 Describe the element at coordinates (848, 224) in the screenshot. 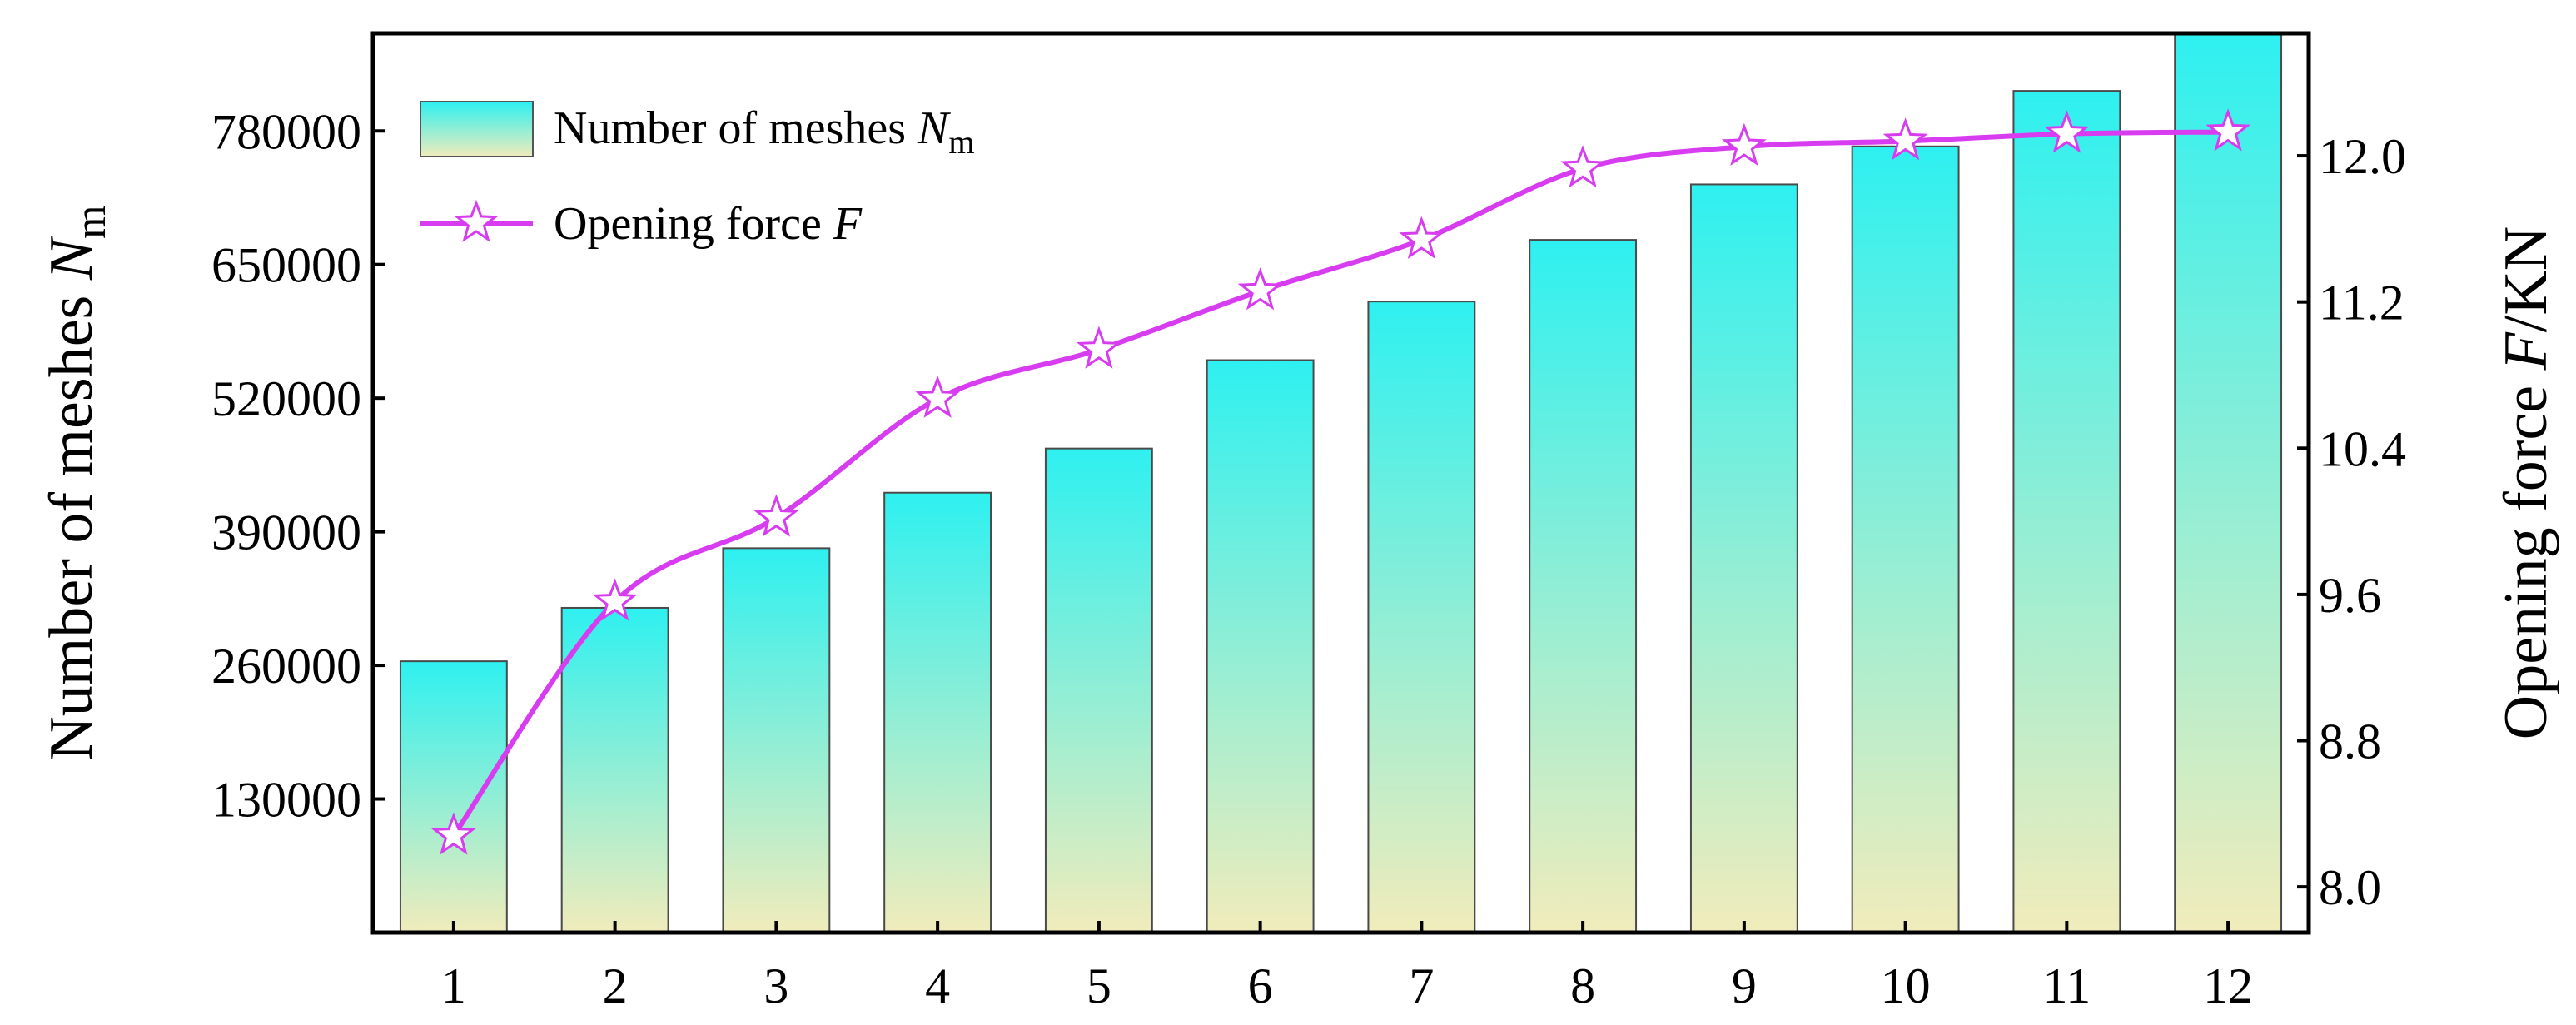

I see `legend-line-label-var: F` at that location.